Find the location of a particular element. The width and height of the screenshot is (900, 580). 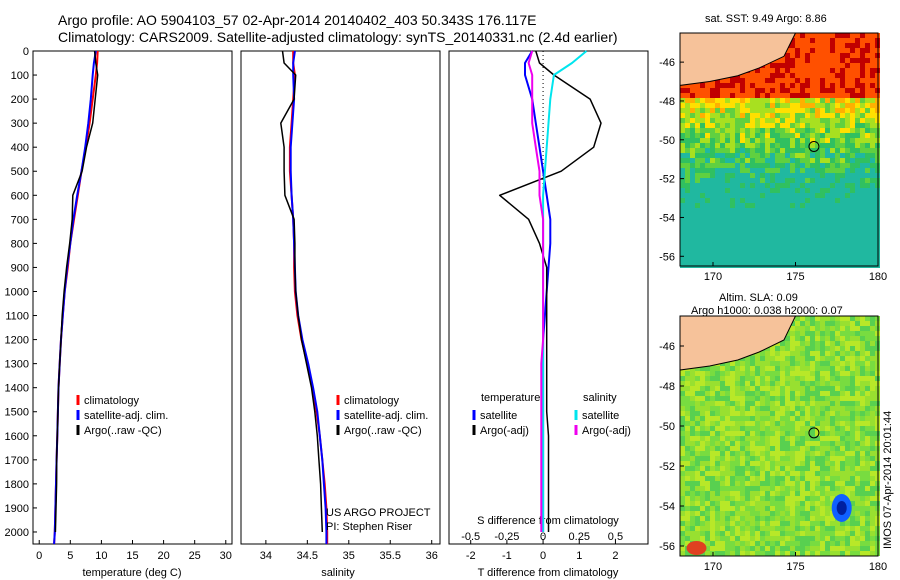

sst-map-argo-marker is located at coordinates (814, 146).